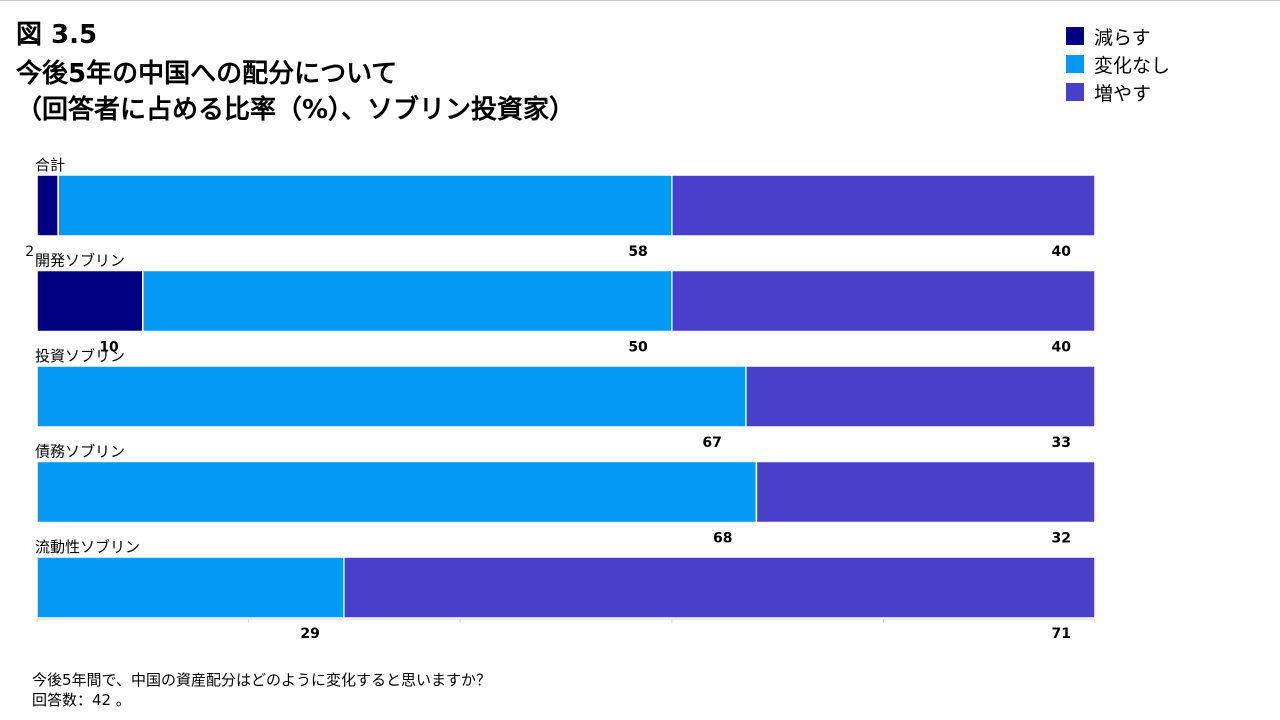 The image size is (1280, 720). What do you see at coordinates (1075, 64) in the screenshot?
I see `legend-swatch-no-change` at bounding box center [1075, 64].